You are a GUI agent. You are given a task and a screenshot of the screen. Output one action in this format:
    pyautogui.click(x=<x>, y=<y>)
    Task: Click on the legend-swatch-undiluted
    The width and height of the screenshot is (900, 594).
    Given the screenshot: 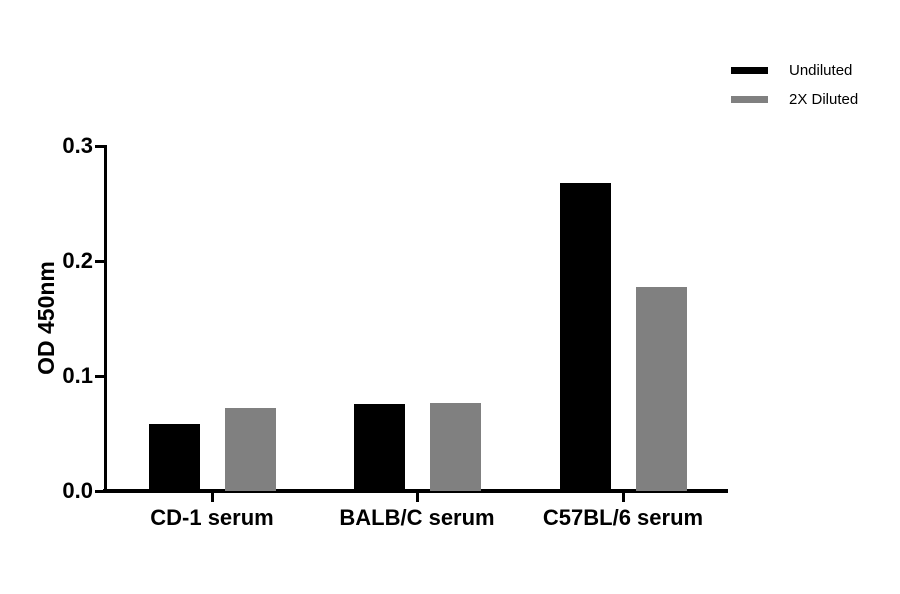 What is the action you would take?
    pyautogui.click(x=749, y=70)
    